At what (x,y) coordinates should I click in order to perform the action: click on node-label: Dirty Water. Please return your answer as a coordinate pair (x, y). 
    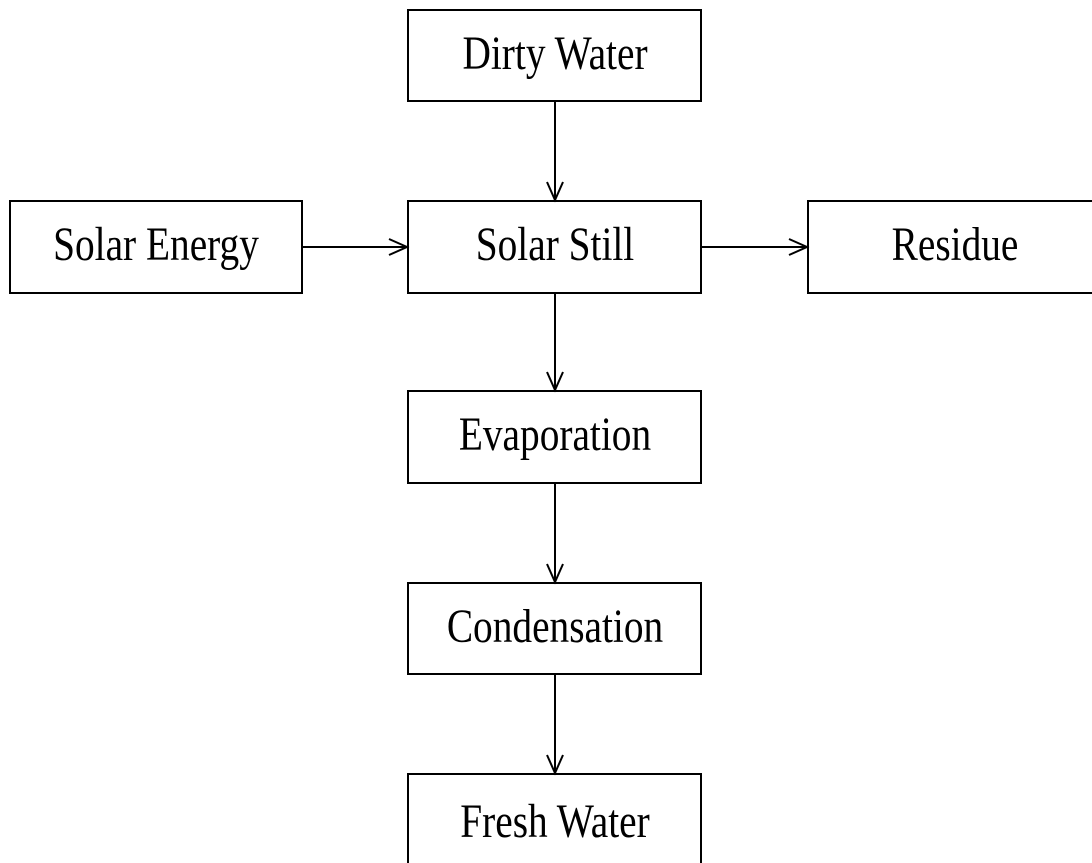
    Looking at the image, I should click on (554, 53).